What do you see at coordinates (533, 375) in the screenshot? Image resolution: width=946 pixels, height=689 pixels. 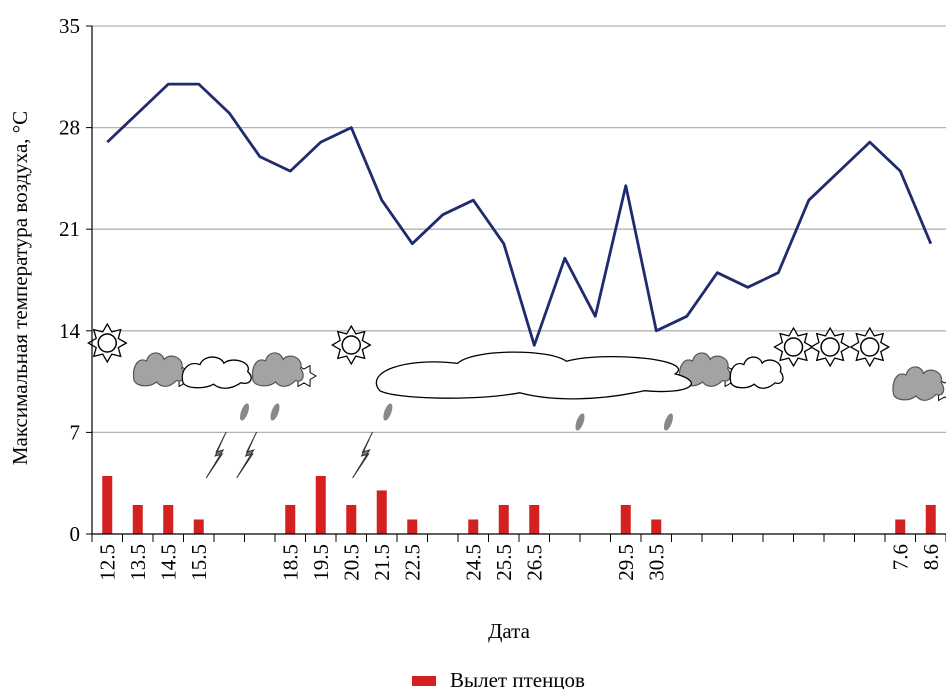 I see `large-cloud-icon` at bounding box center [533, 375].